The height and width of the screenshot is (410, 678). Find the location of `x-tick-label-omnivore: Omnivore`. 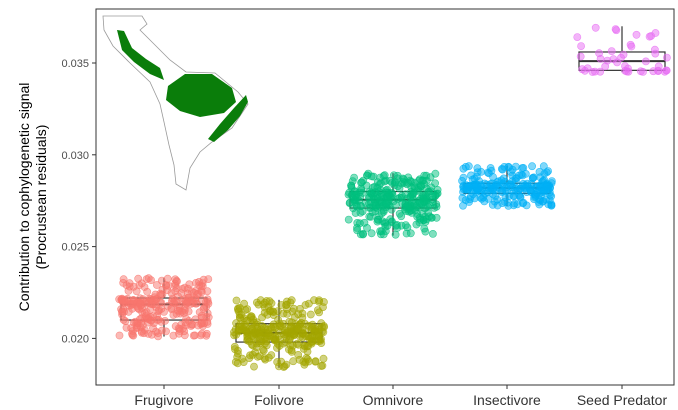

x-tick-label-omnivore: Omnivore is located at coordinates (393, 400).